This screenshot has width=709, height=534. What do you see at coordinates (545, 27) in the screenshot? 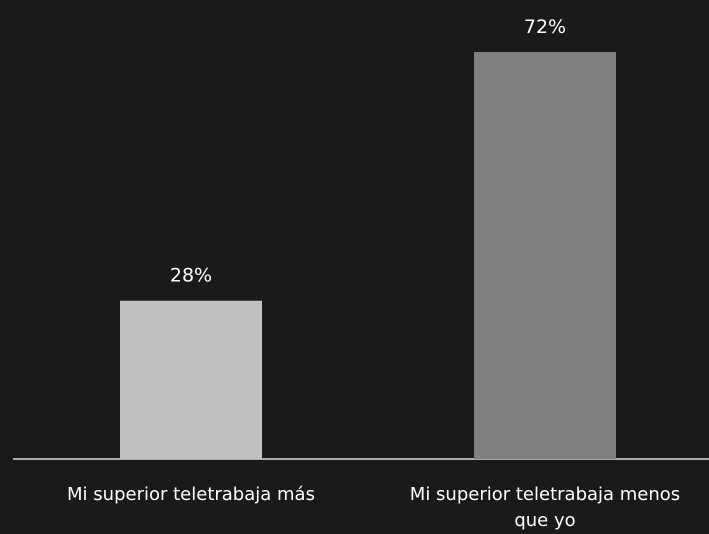
I see `data-label-2: 72%` at bounding box center [545, 27].